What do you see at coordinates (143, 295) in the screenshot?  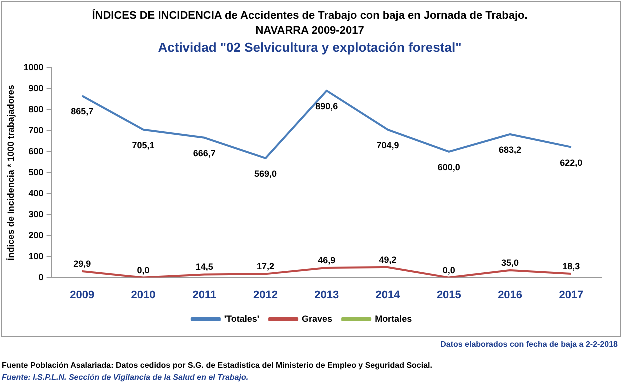 I see `x-tick-label: 2010` at bounding box center [143, 295].